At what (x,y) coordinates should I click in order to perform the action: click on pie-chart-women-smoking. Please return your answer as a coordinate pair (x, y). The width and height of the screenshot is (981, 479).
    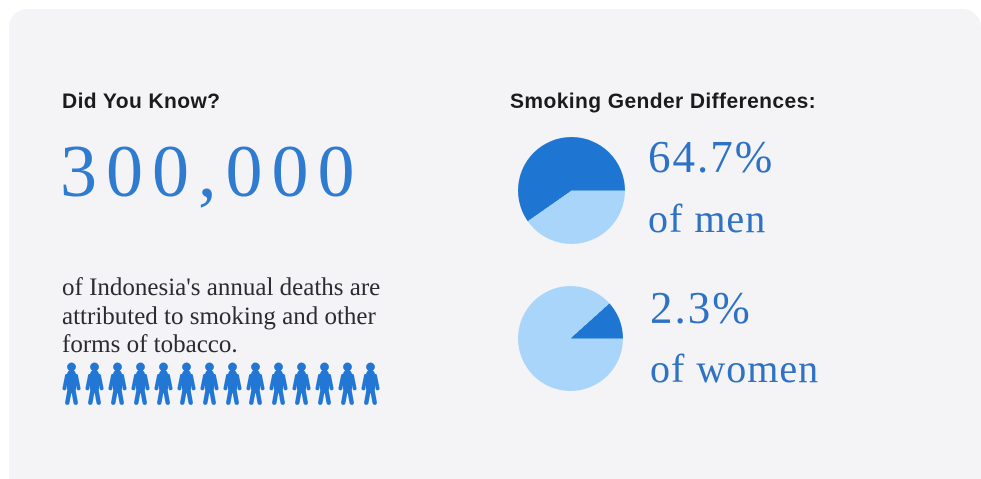
    Looking at the image, I should click on (570, 338).